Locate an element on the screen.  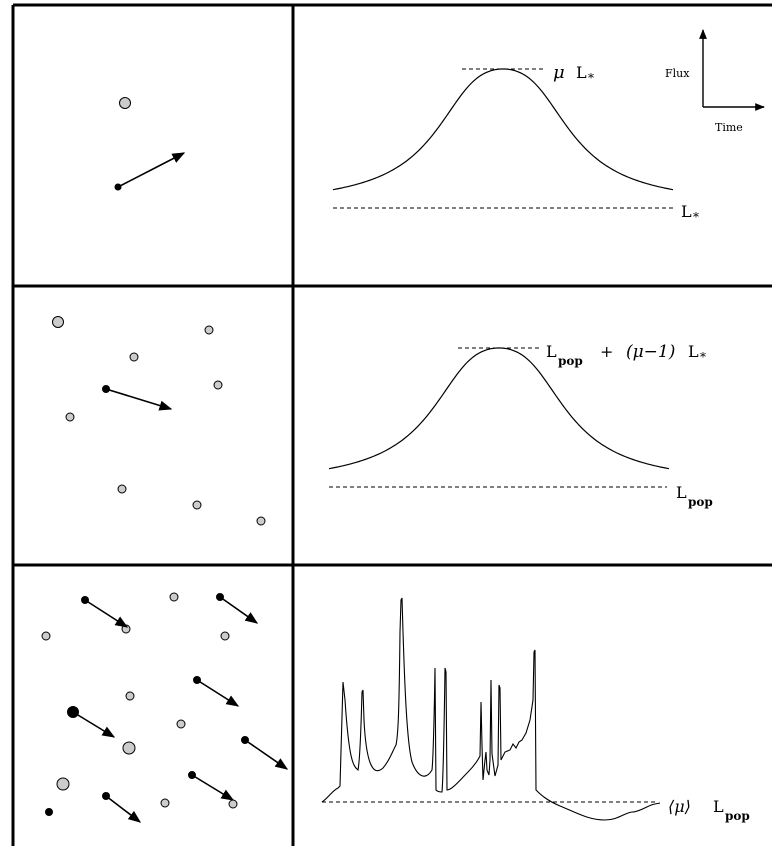
baseline-label-L-3: L is located at coordinates (718, 806).